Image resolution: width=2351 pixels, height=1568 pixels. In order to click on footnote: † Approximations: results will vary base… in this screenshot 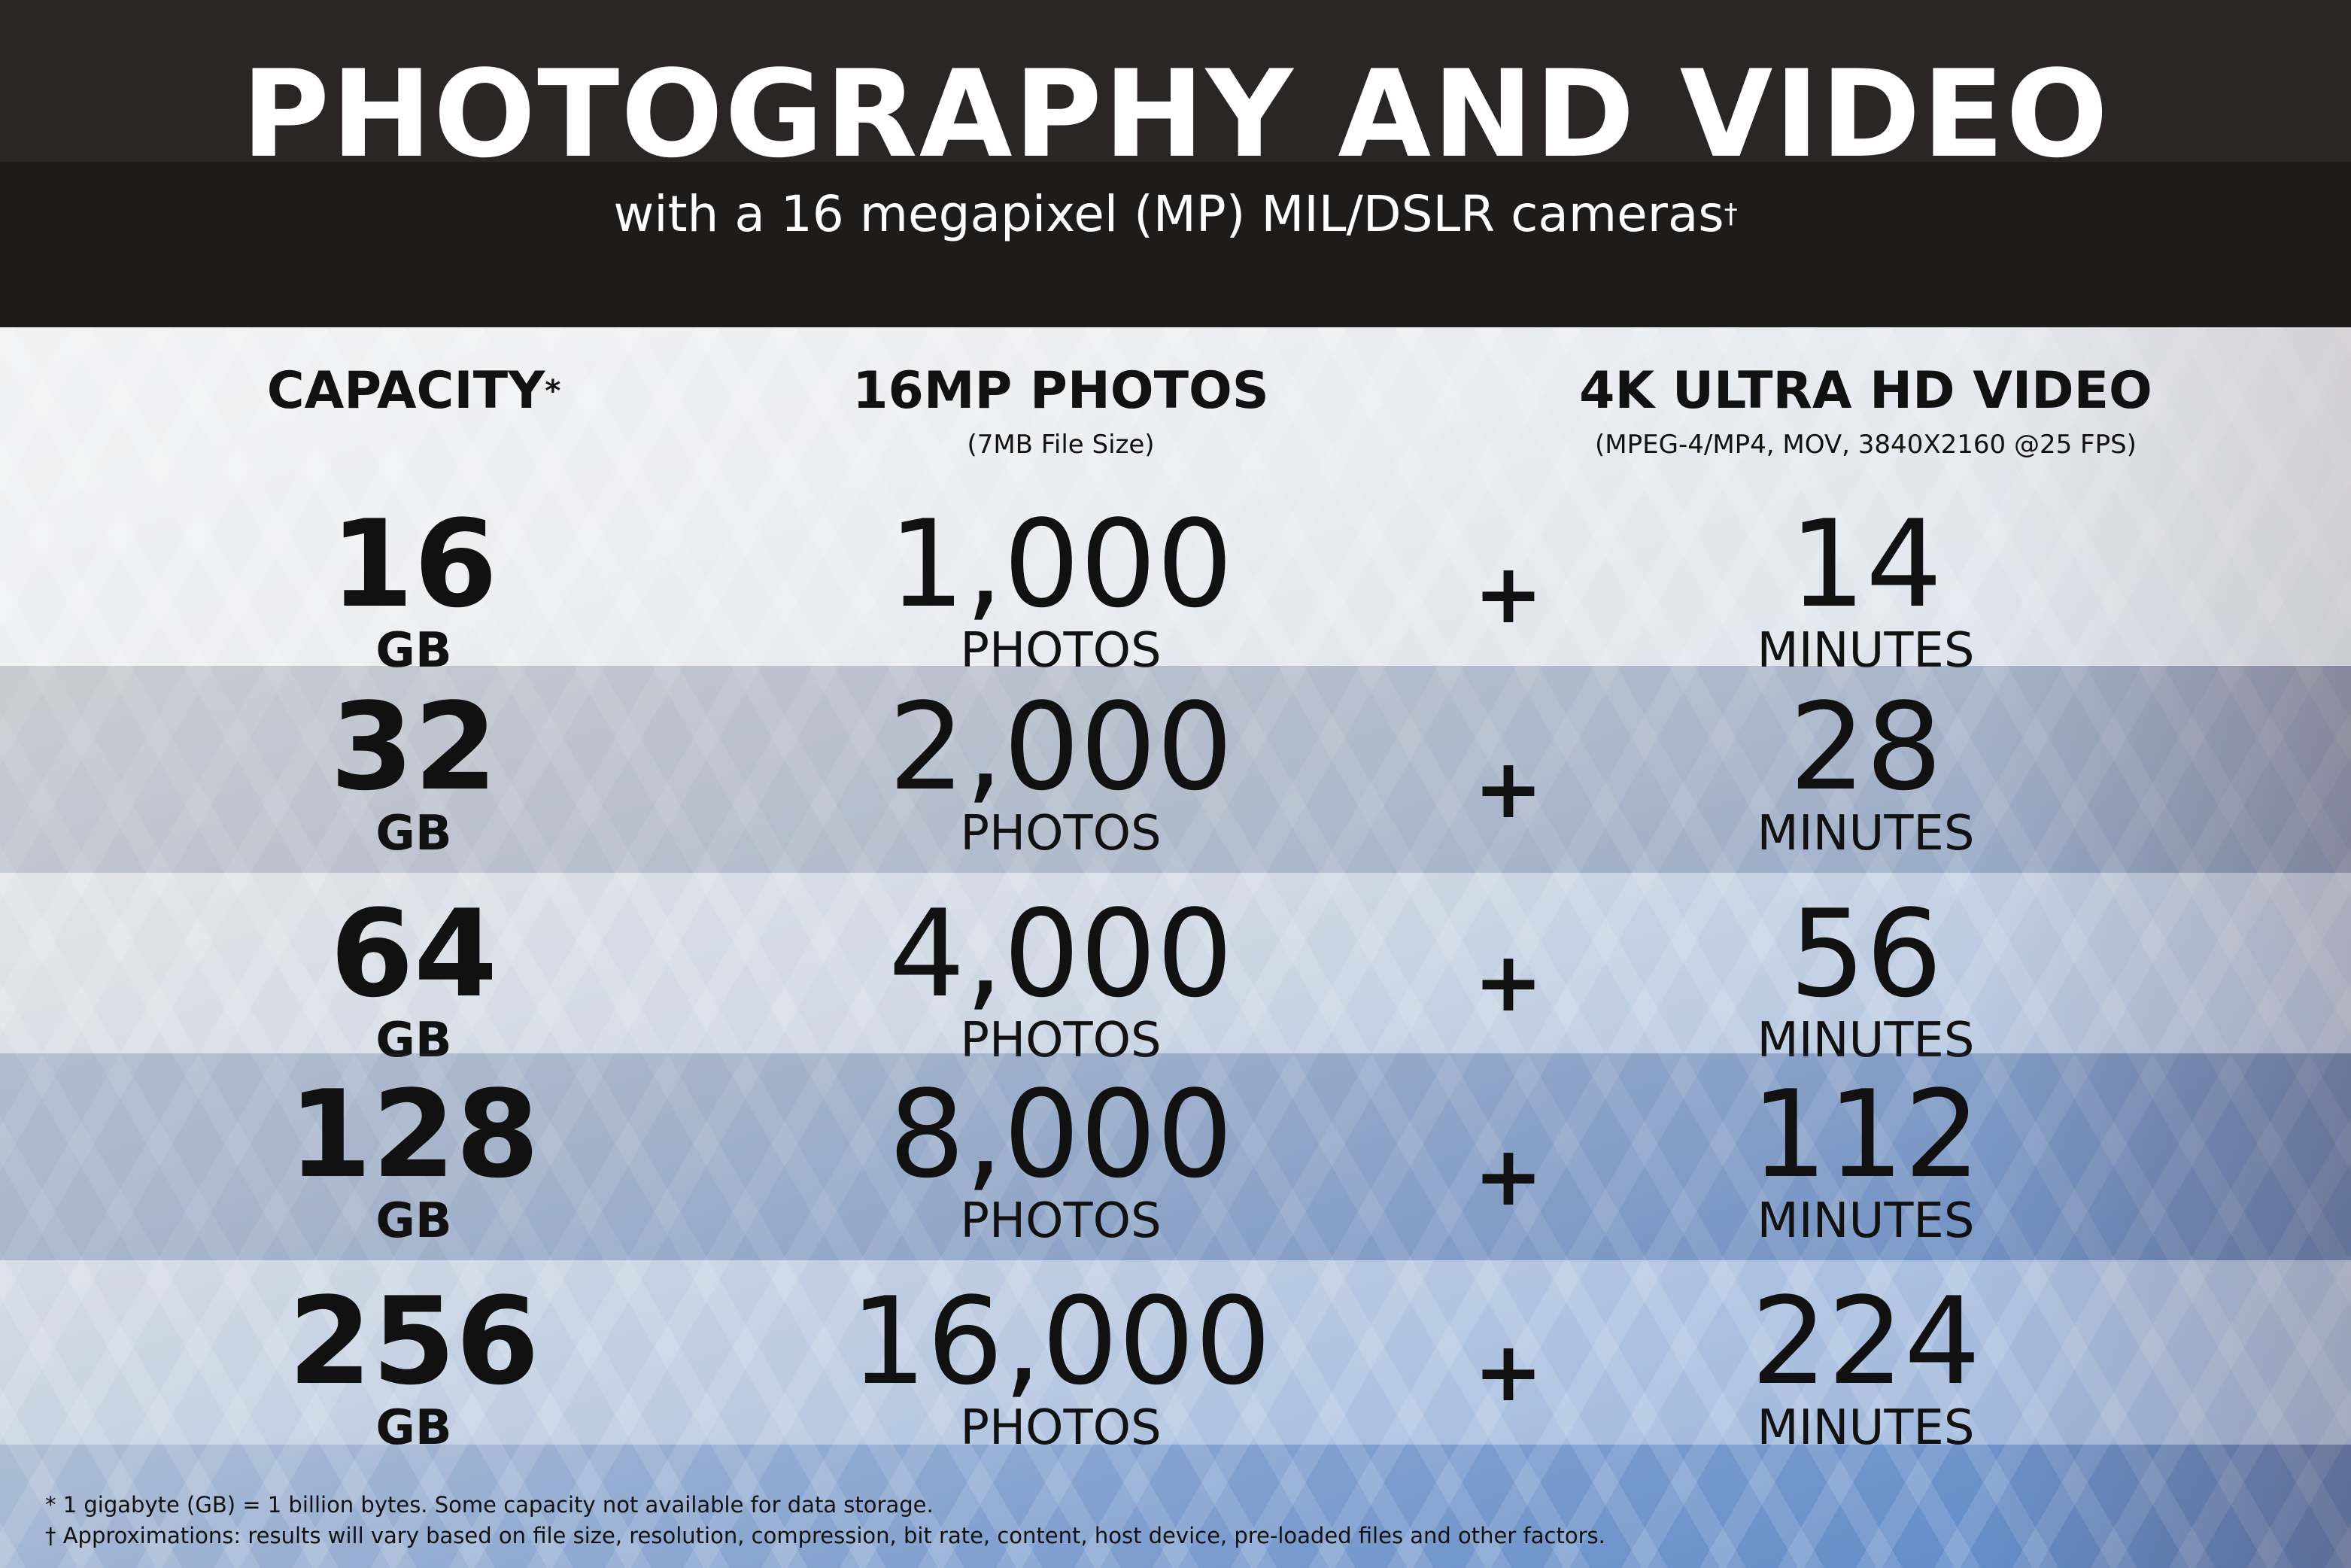, I will do `click(825, 1535)`.